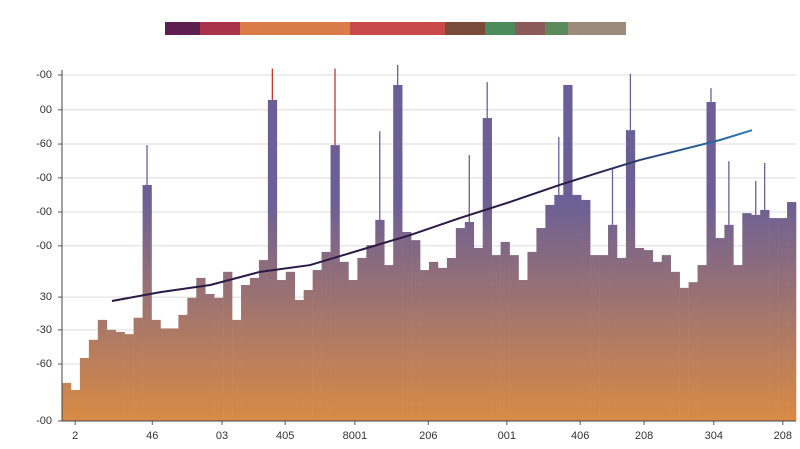 Image resolution: width=800 pixels, height=449 pixels. Describe the element at coordinates (152, 436) in the screenshot. I see `x-tick-label: 46` at that location.